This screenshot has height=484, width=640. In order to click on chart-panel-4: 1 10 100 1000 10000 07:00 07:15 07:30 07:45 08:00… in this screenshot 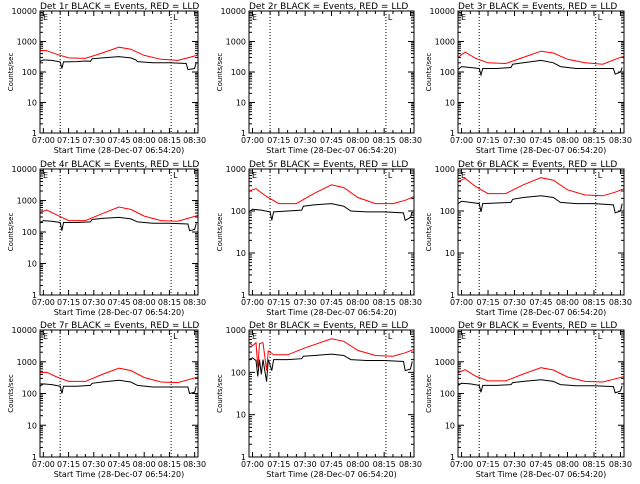, I will do `click(106, 238)`.